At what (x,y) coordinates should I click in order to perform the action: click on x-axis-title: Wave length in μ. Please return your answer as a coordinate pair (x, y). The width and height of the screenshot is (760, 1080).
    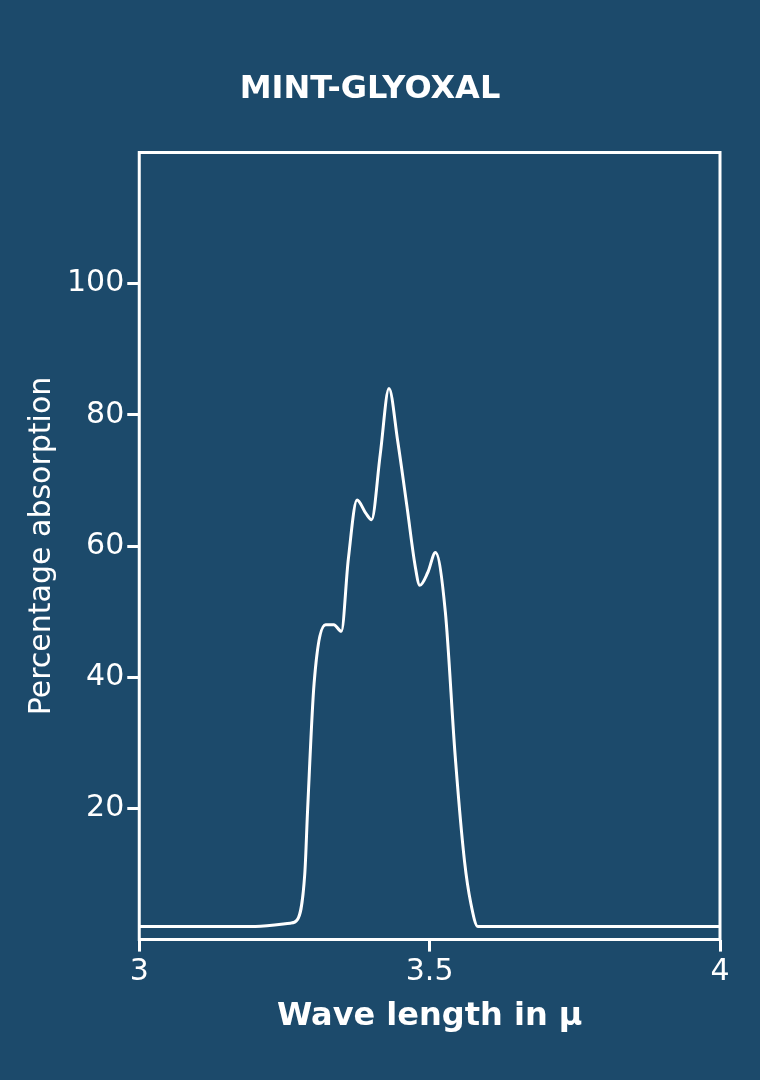
    Looking at the image, I should click on (429, 1014).